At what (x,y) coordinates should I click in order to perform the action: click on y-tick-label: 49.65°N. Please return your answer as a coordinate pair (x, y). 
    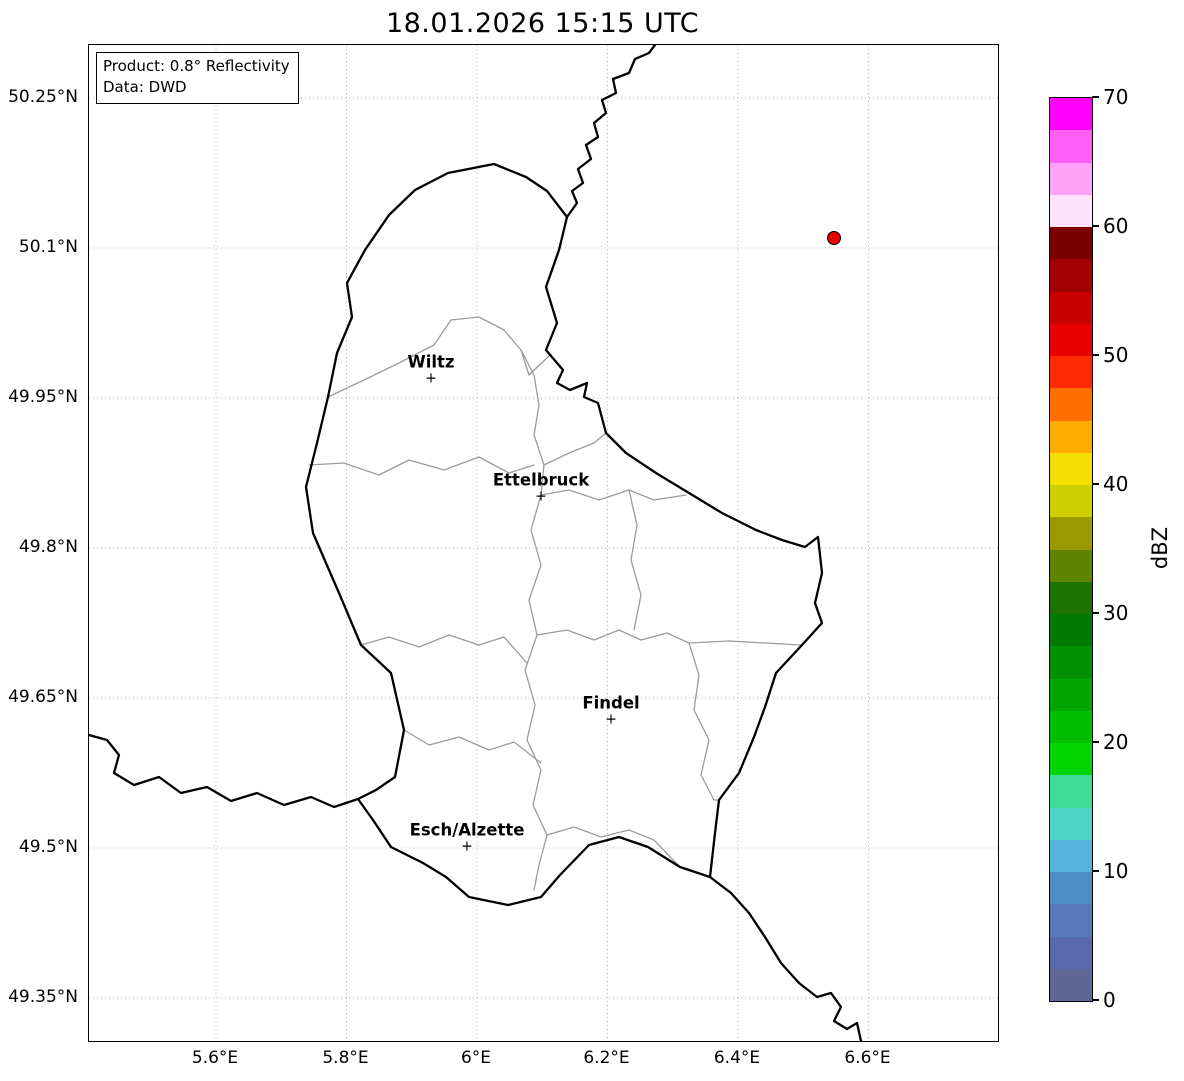
    Looking at the image, I should click on (43, 697).